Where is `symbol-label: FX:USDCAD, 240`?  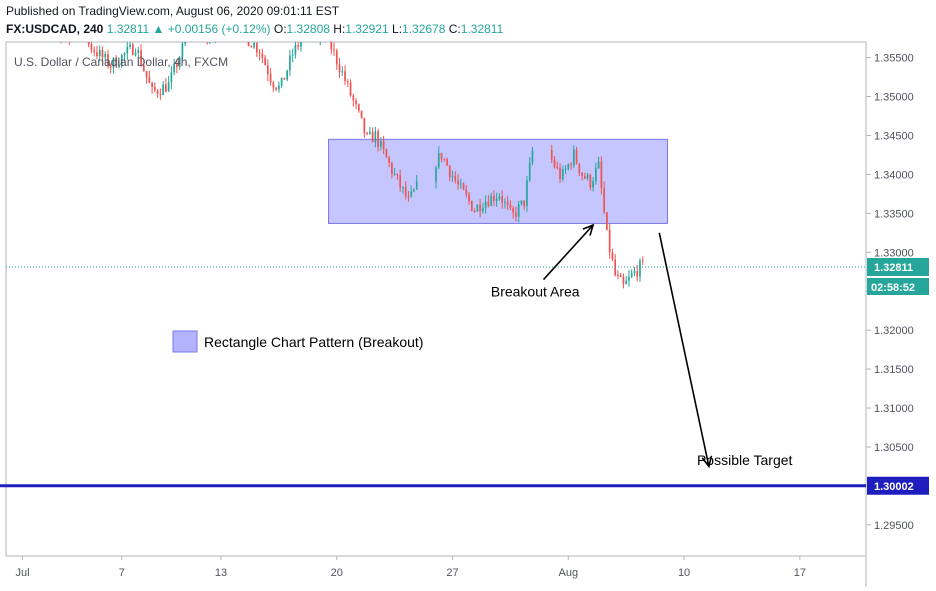
symbol-label: FX:USDCAD, 240 is located at coordinates (55, 29).